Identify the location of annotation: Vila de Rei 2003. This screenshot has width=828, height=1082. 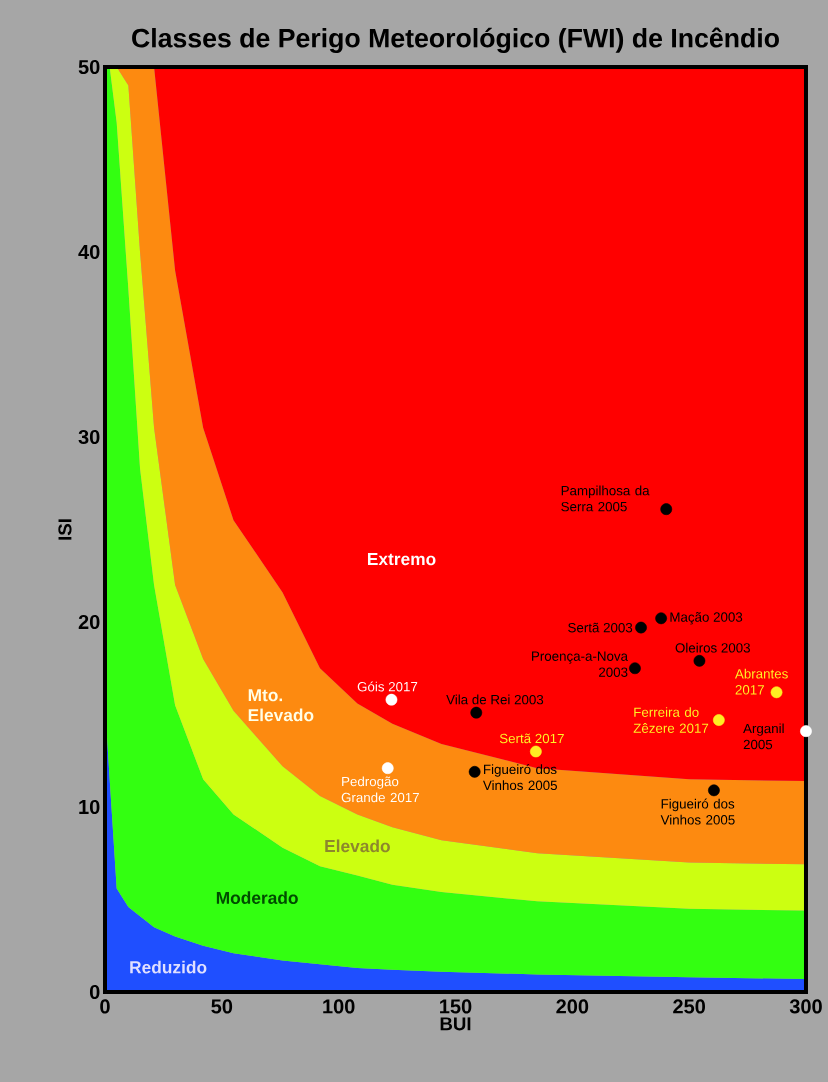
(495, 699).